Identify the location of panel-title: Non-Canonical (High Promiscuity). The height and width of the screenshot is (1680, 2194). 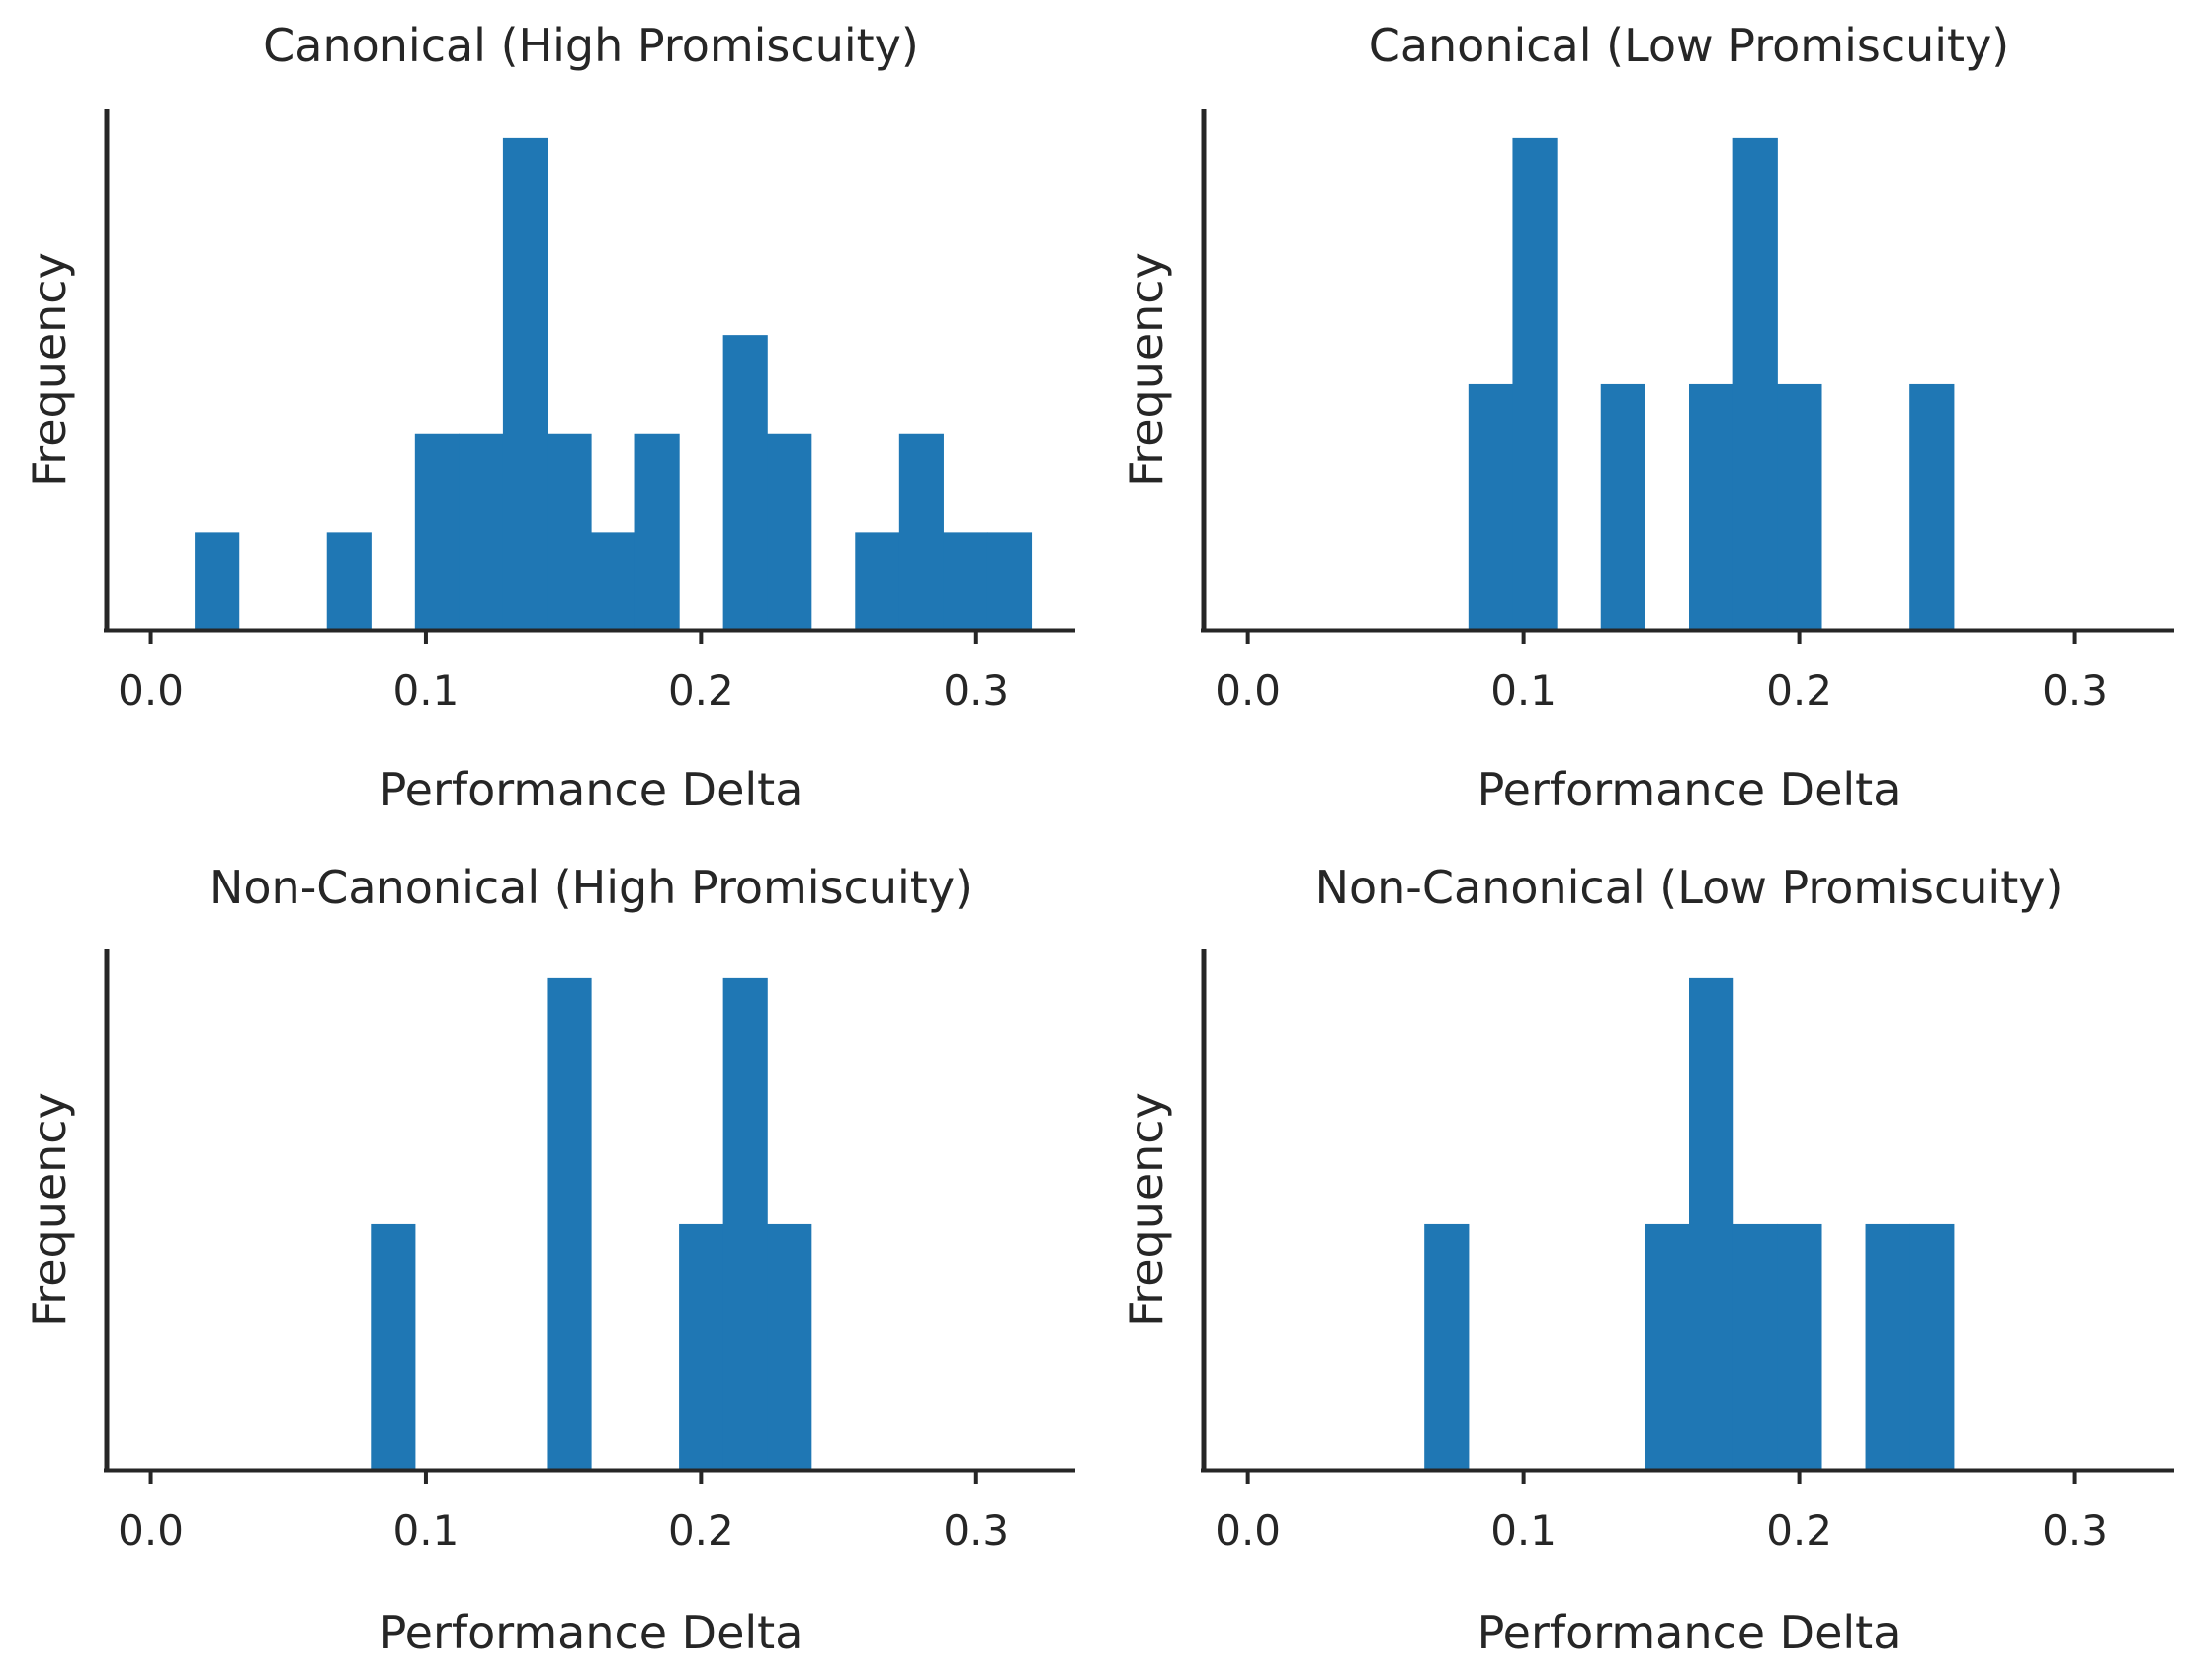
(591, 887).